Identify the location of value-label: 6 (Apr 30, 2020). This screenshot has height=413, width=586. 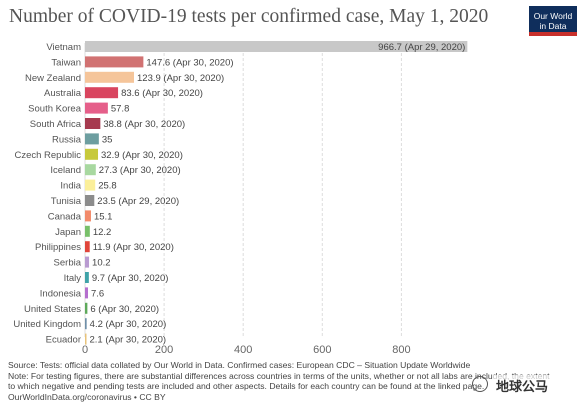
(124, 309).